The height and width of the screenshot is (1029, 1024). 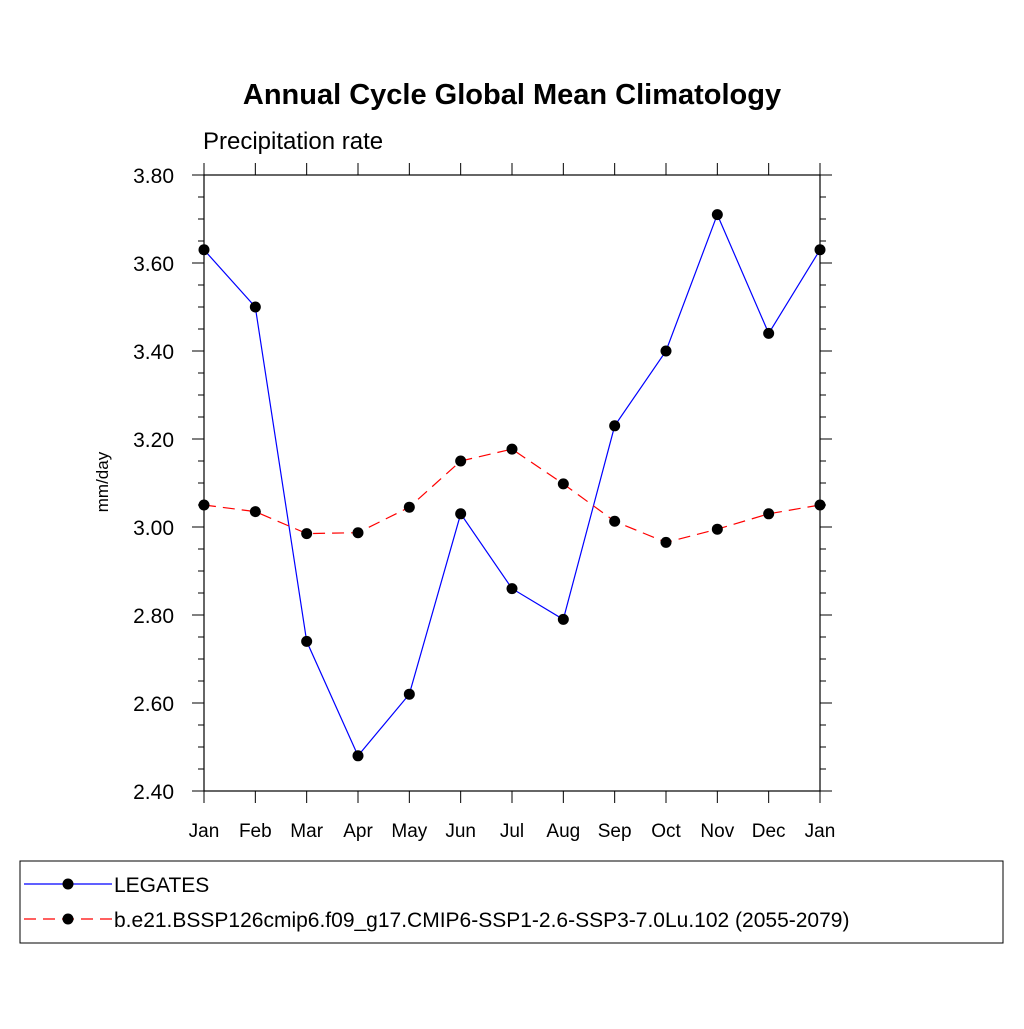 What do you see at coordinates (153, 616) in the screenshot?
I see `y-tick-label: 2.80` at bounding box center [153, 616].